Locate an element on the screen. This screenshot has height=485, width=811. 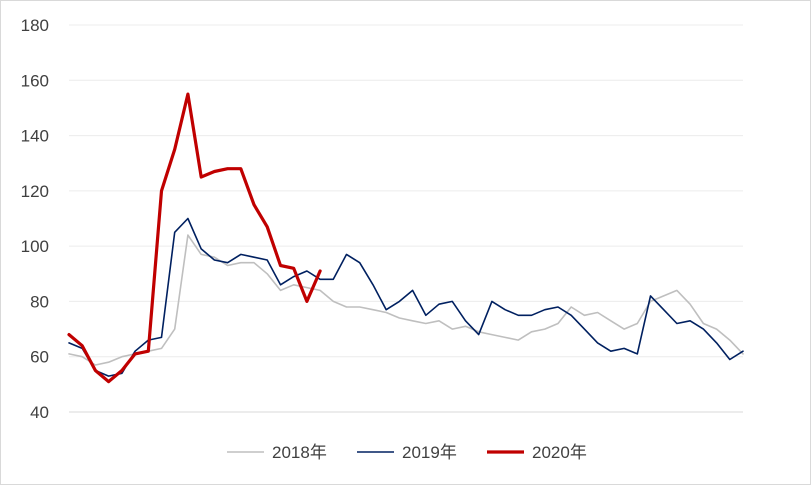
legend: 2018年 2019年 2020年 is located at coordinates (407, 452).